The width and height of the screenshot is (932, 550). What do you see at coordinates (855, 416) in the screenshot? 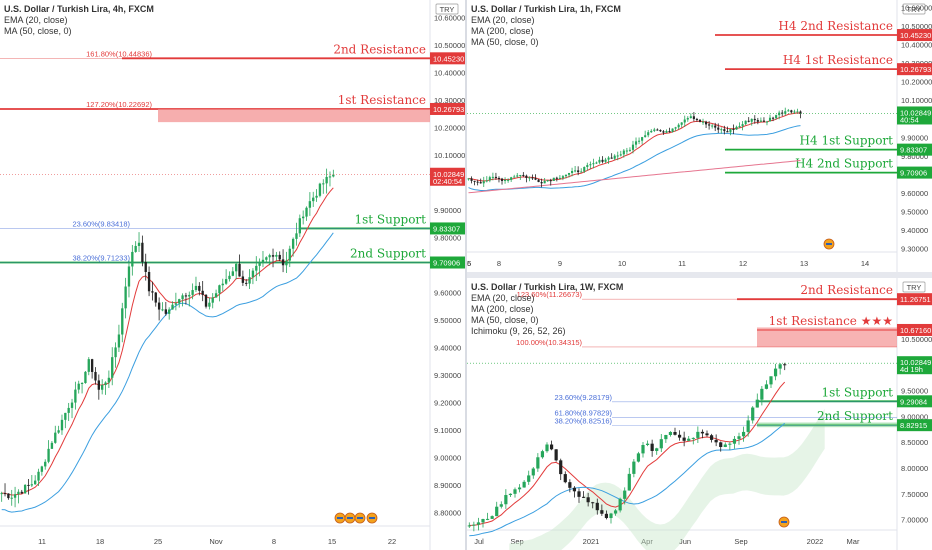
I see `support-label: 2nd Support` at bounding box center [855, 416].